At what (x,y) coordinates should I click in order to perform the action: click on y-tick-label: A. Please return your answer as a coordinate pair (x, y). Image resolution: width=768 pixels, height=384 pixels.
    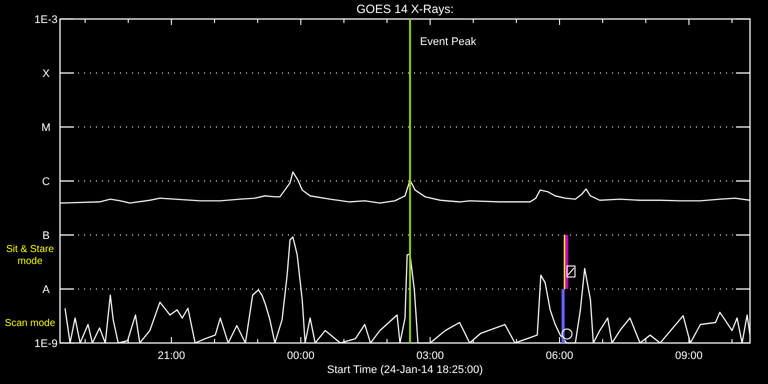
    Looking at the image, I should click on (46, 290).